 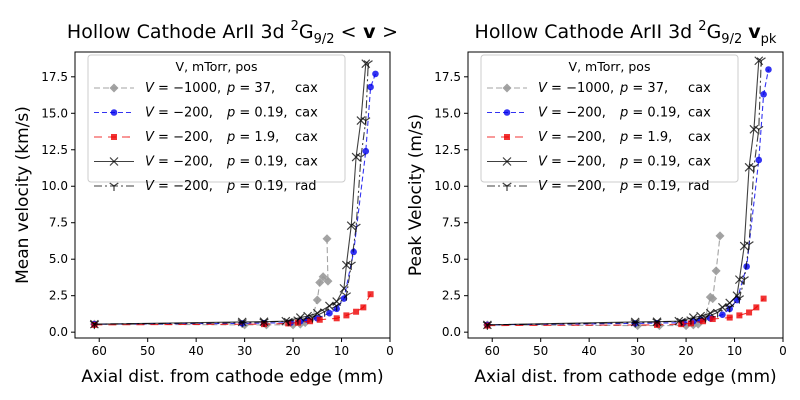 What do you see at coordinates (643, 88) in the screenshot?
I see `legend-p-term: p = 37,` at bounding box center [643, 88].